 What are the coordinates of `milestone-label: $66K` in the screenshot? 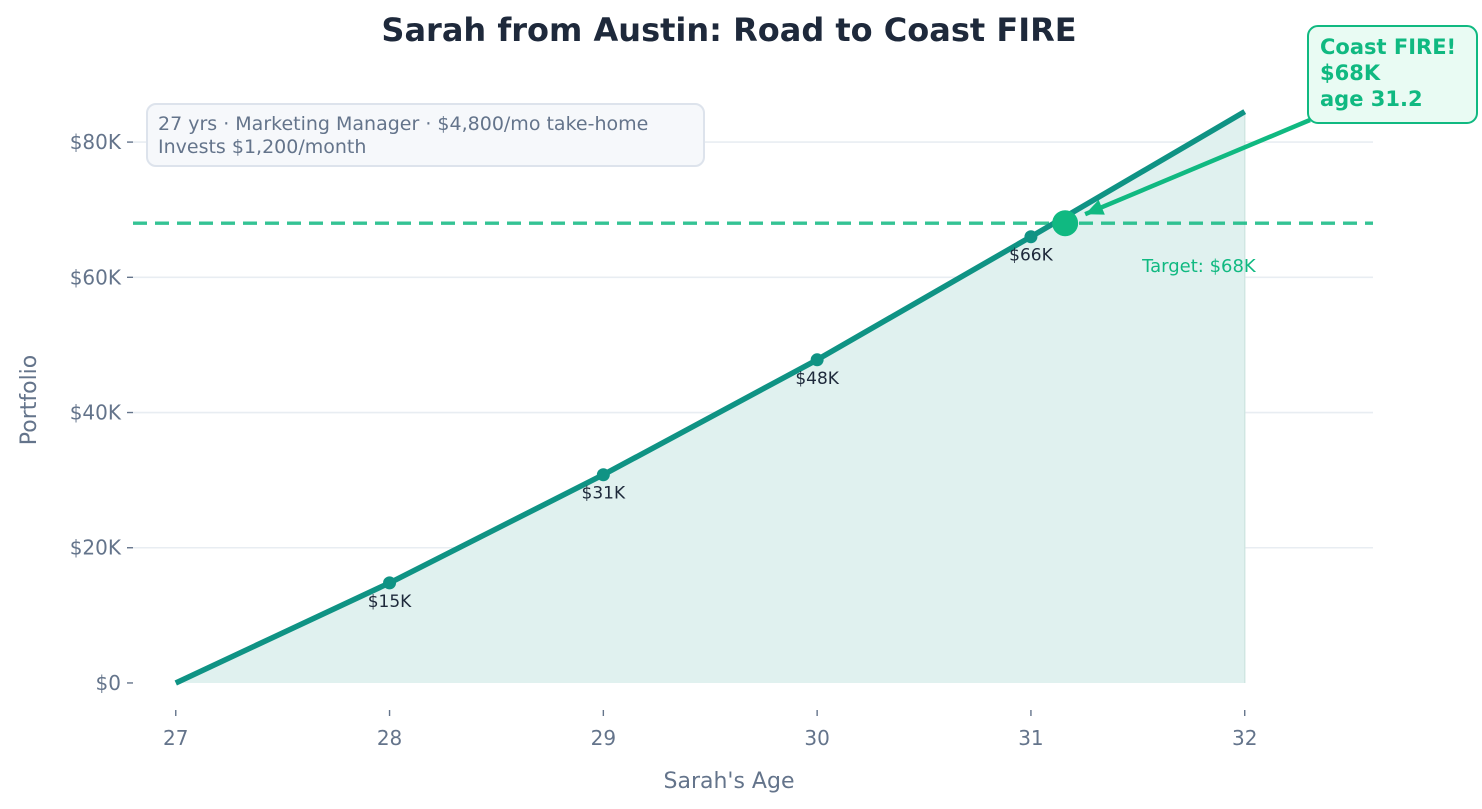 It's located at (1031, 256).